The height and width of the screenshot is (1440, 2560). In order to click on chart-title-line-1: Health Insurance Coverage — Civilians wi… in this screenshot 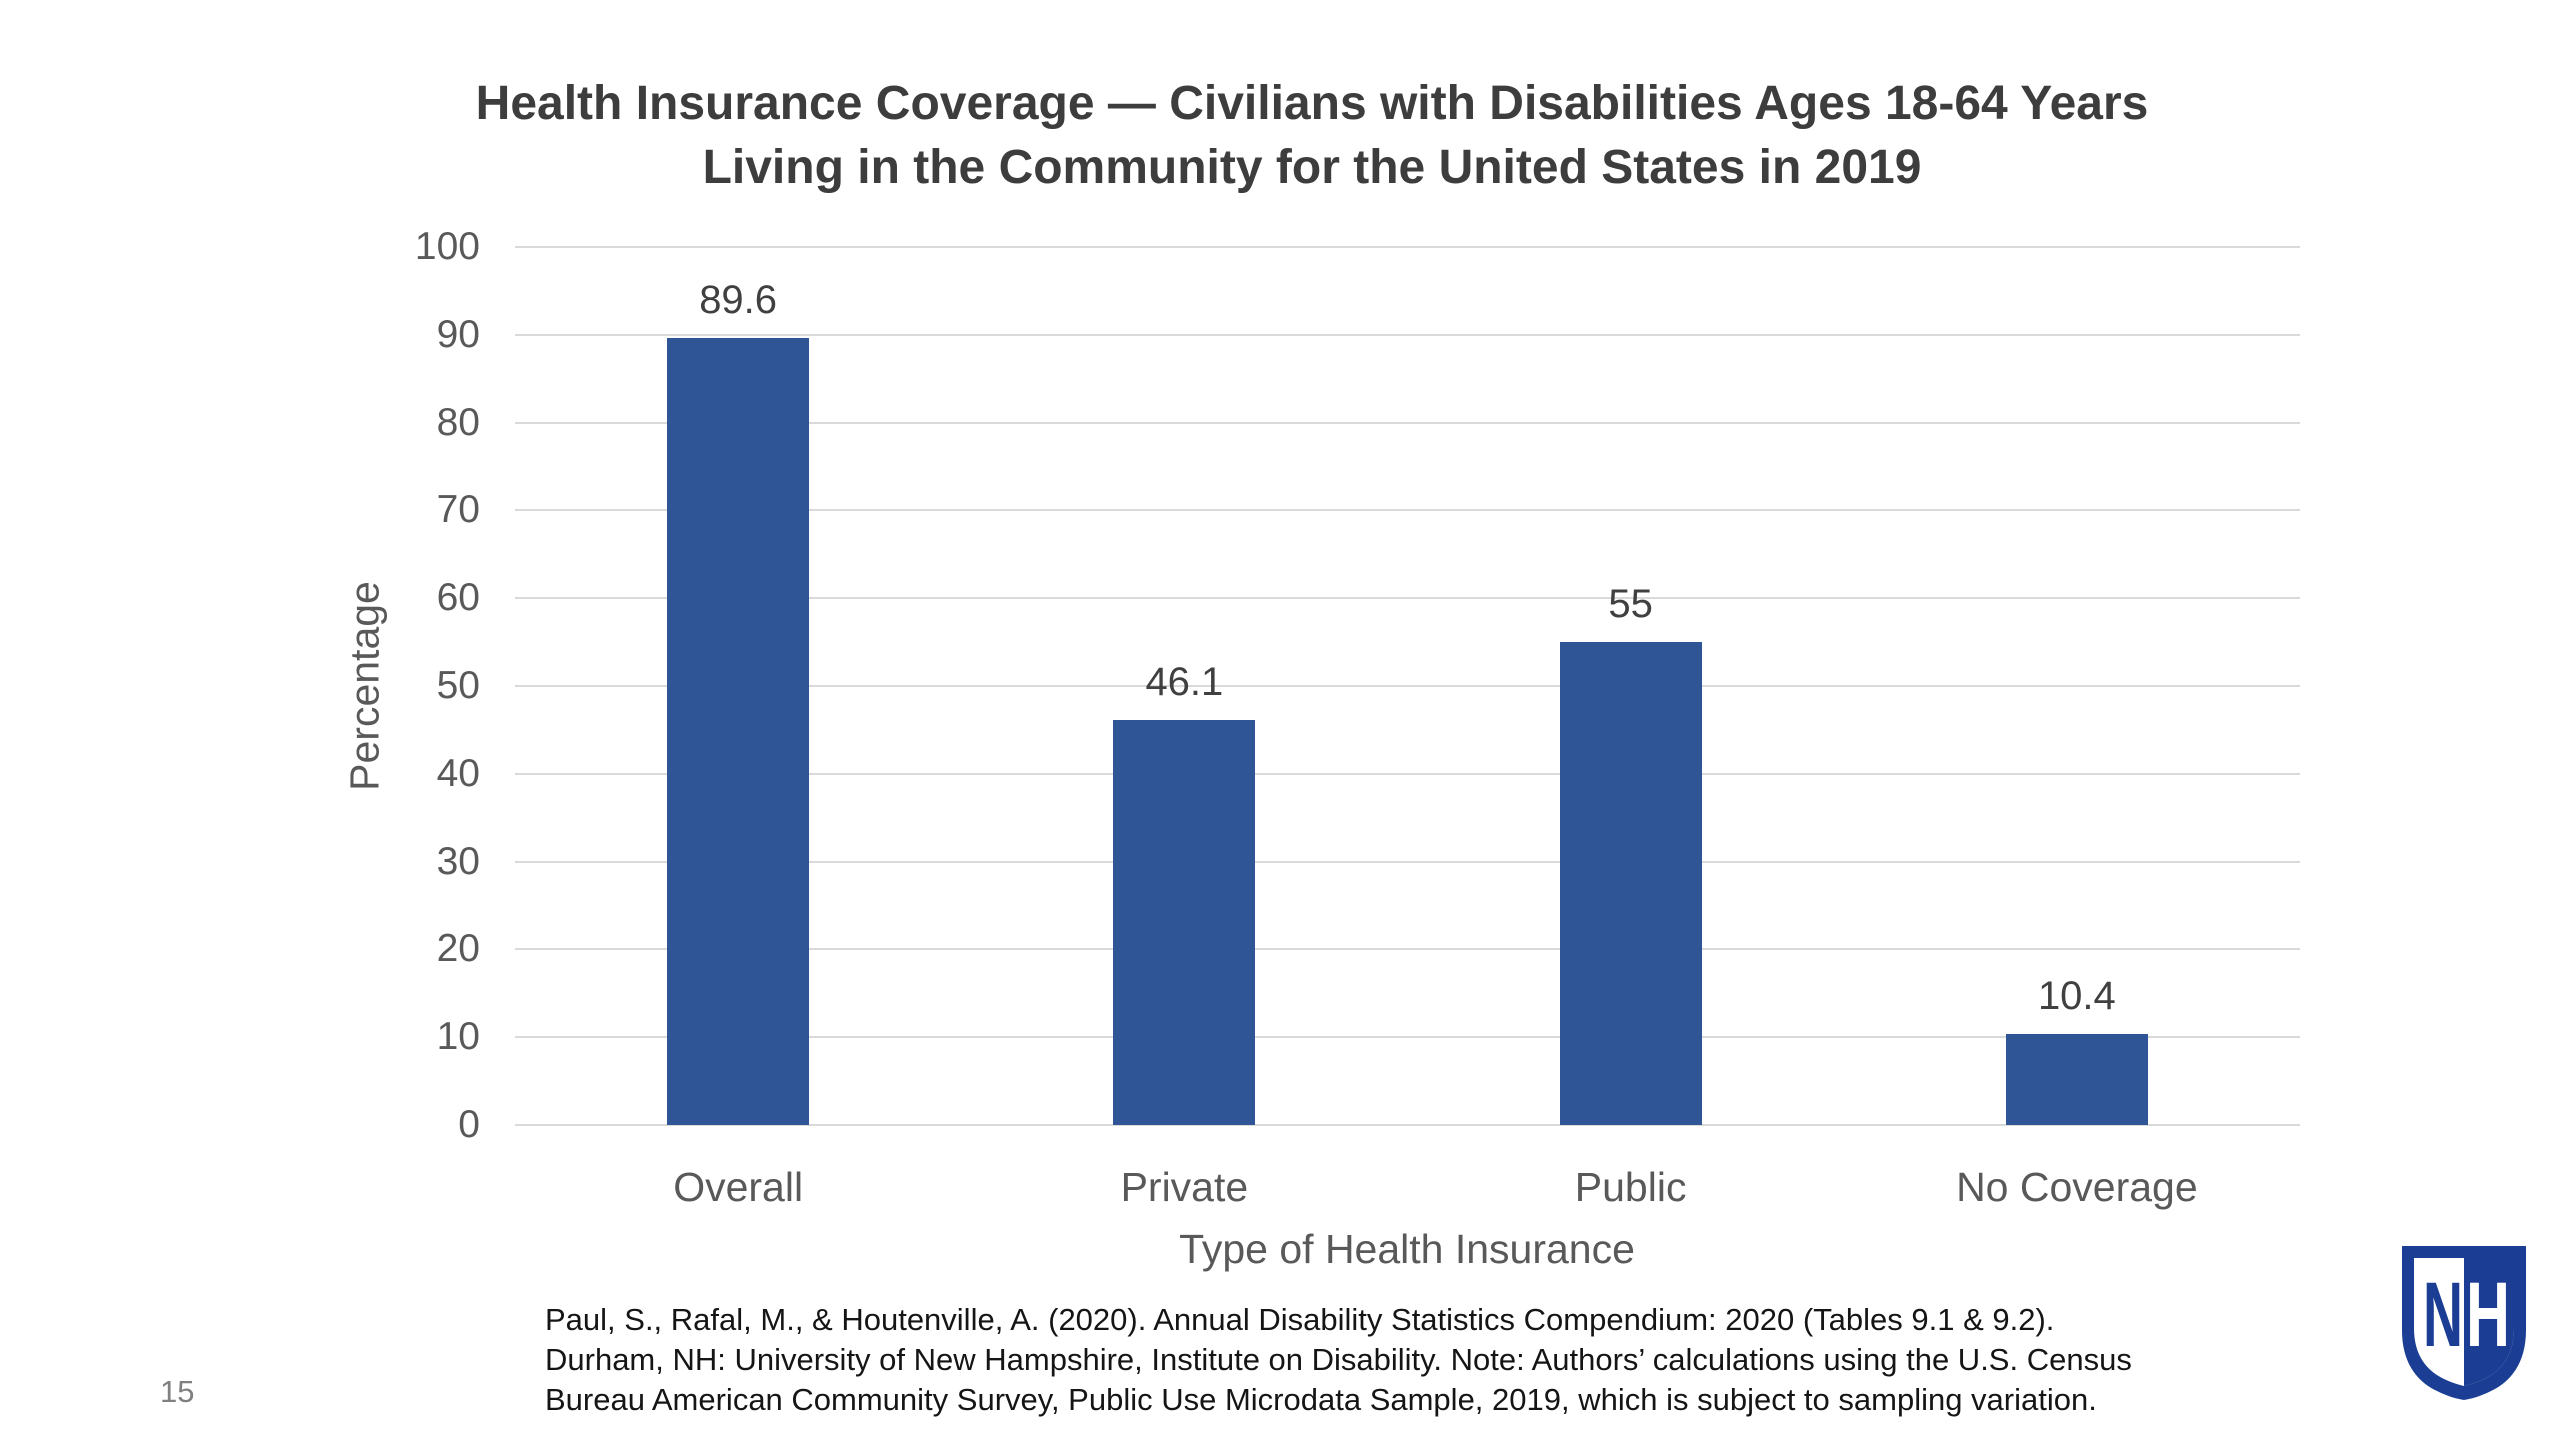, I will do `click(1312, 103)`.